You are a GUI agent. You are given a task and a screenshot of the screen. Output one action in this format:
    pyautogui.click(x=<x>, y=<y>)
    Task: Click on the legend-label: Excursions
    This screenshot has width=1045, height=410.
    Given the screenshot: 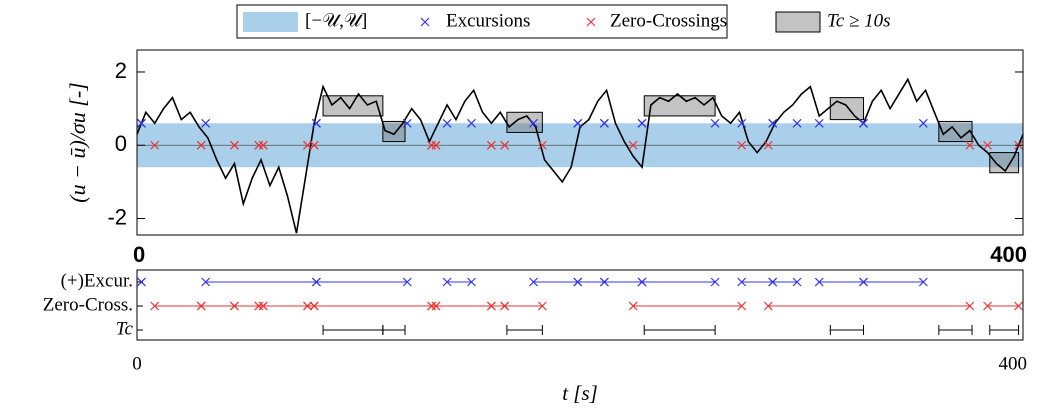 What is the action you would take?
    pyautogui.click(x=488, y=20)
    